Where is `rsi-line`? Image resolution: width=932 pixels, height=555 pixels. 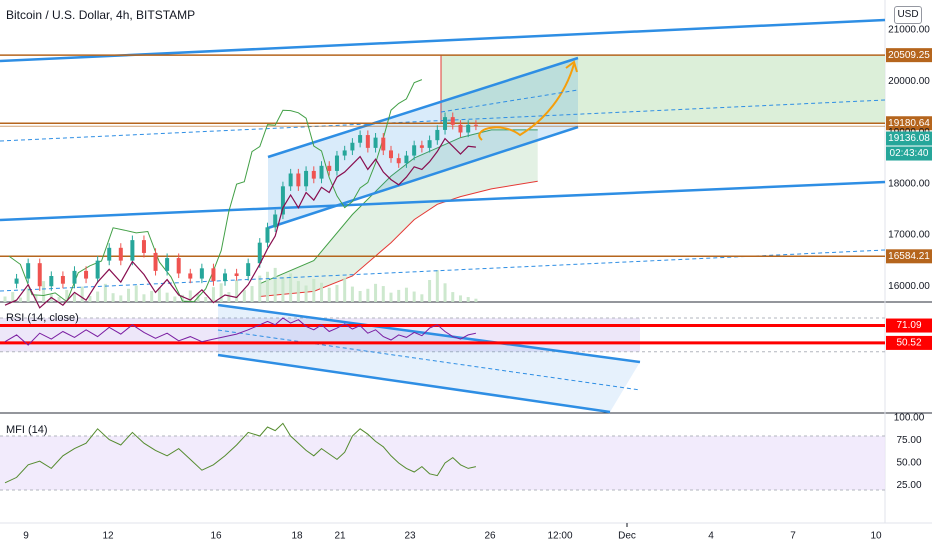 rsi-line is located at coordinates (240, 331).